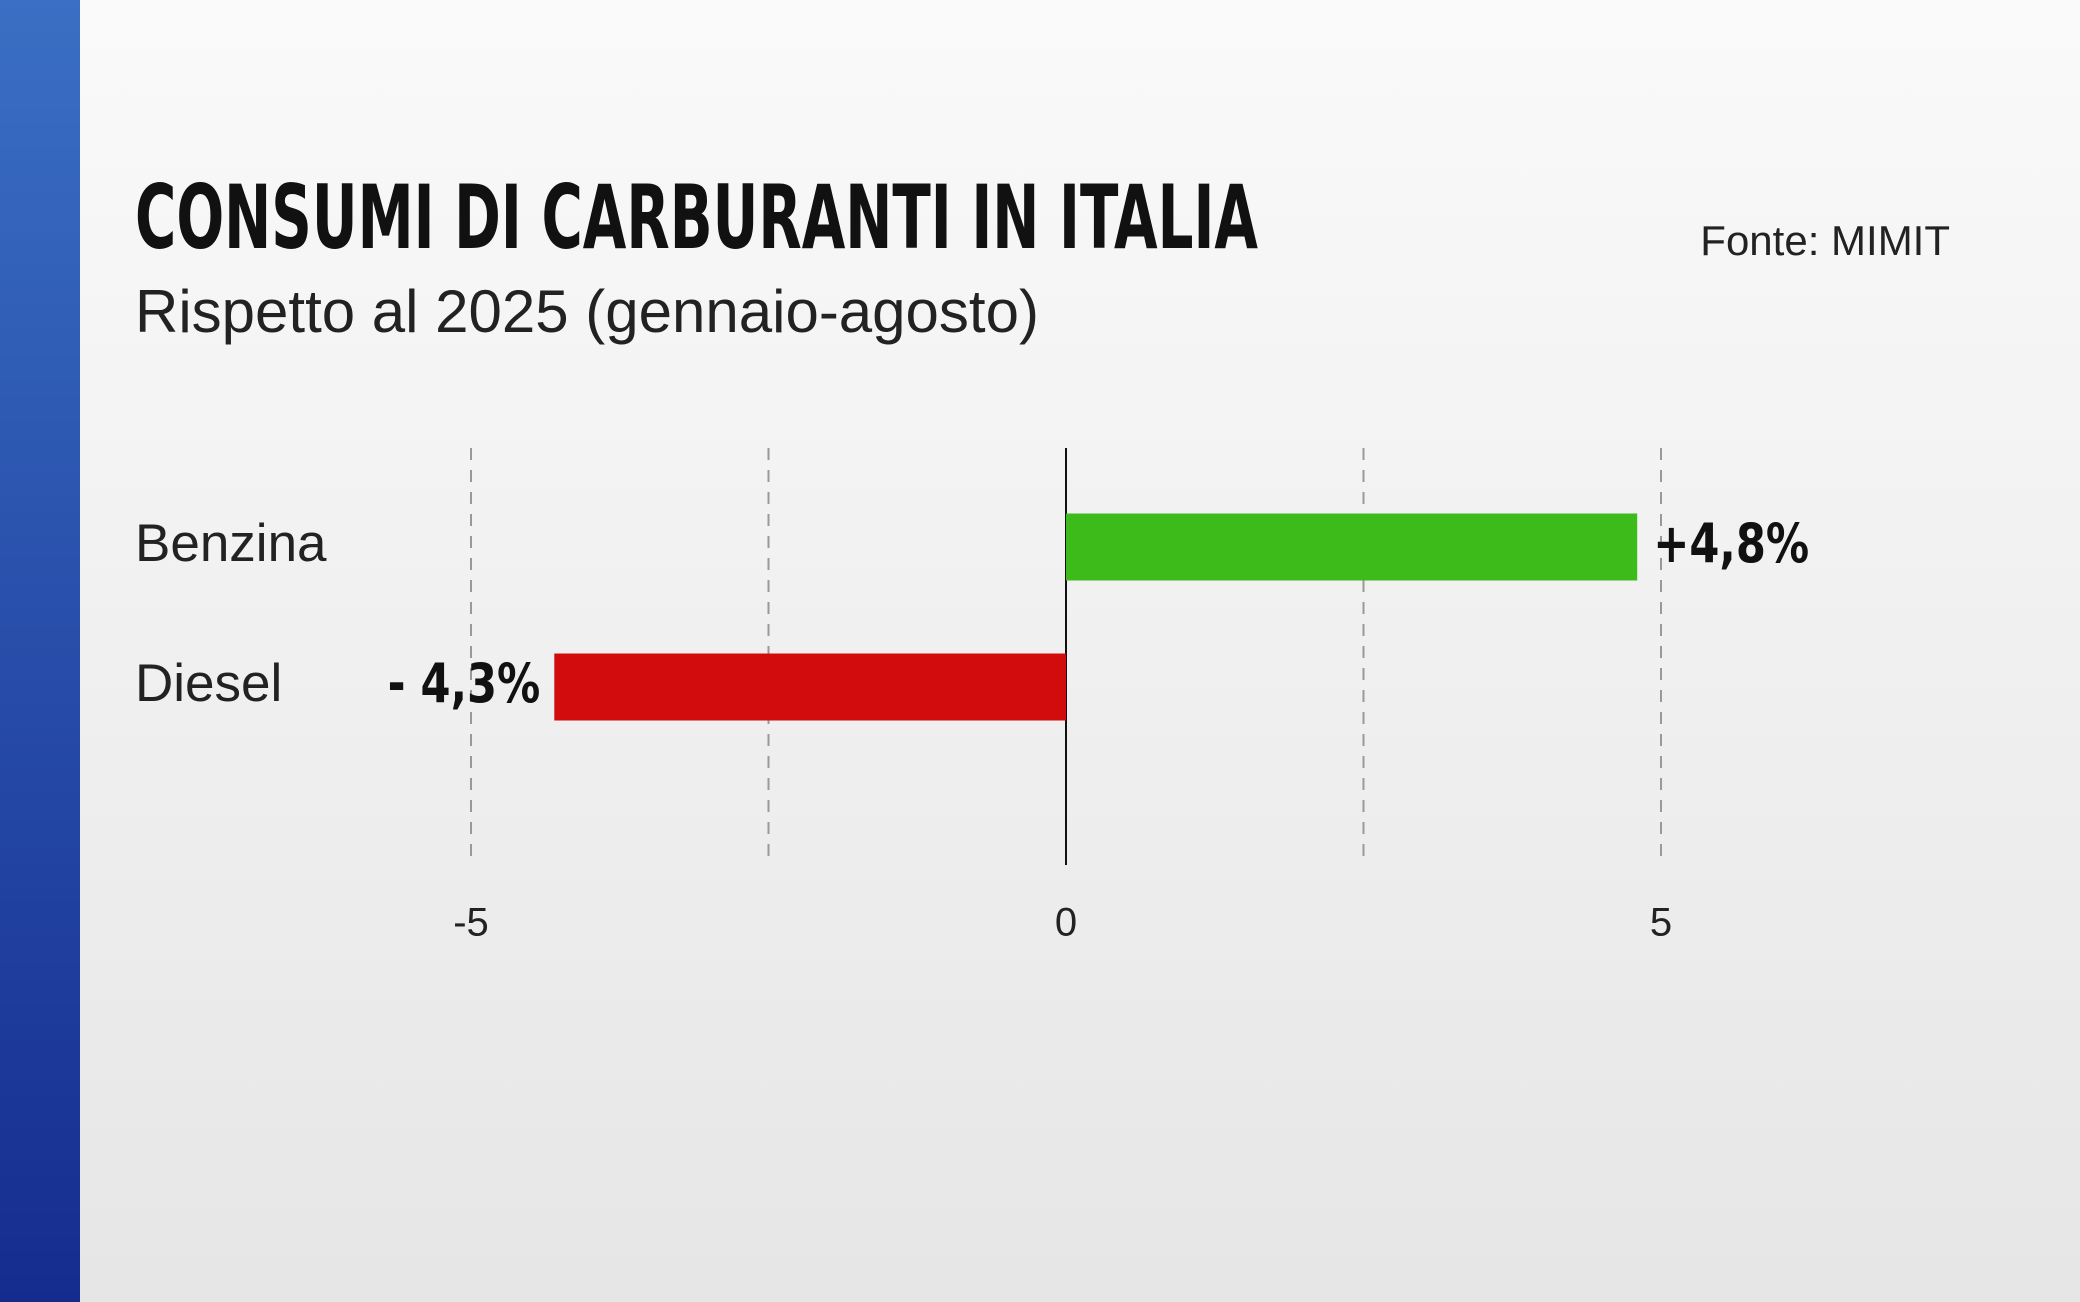  I want to click on side-strip, so click(40, 651).